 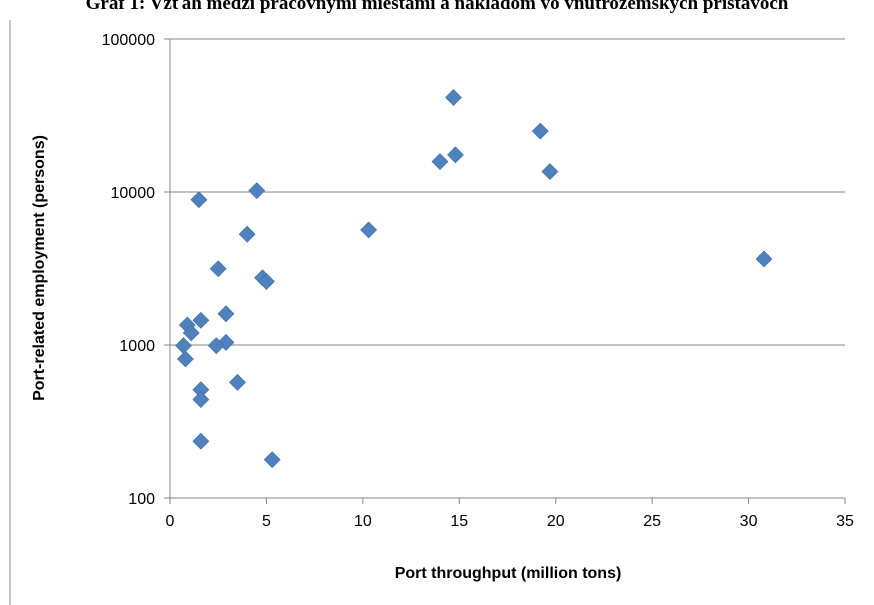 What do you see at coordinates (845, 521) in the screenshot?
I see `x-tick-label: 35` at bounding box center [845, 521].